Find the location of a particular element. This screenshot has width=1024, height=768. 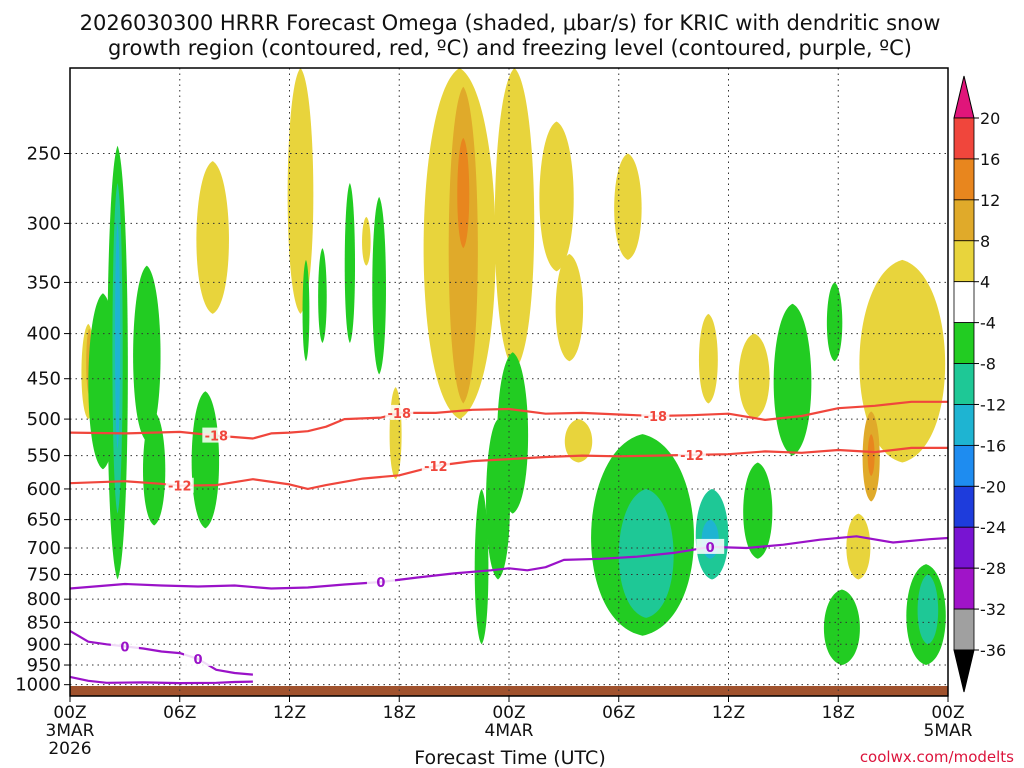

ytick-label: 850 is located at coordinates (44, 622).